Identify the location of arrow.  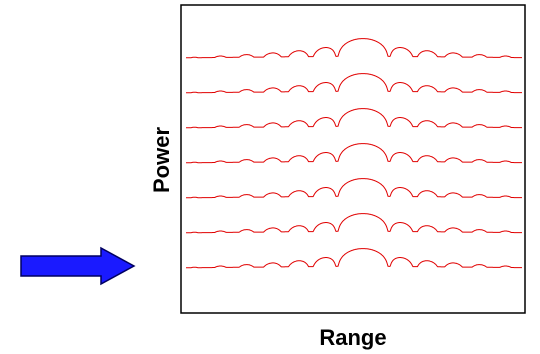
(78, 266).